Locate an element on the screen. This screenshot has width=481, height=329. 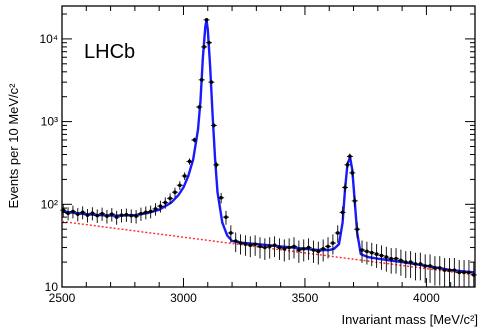
y-tick-label: 10 is located at coordinates (52, 287).